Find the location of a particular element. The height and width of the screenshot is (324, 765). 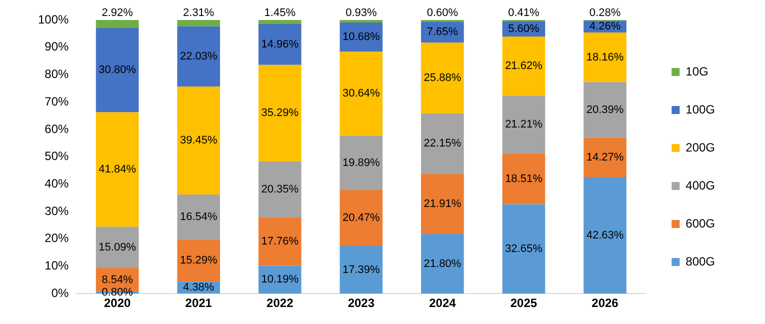

legend-label: 10G is located at coordinates (697, 71).